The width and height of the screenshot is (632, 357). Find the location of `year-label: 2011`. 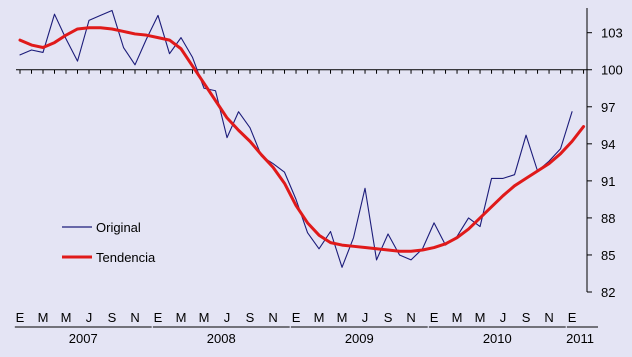

year-label: 2011 is located at coordinates (580, 338).